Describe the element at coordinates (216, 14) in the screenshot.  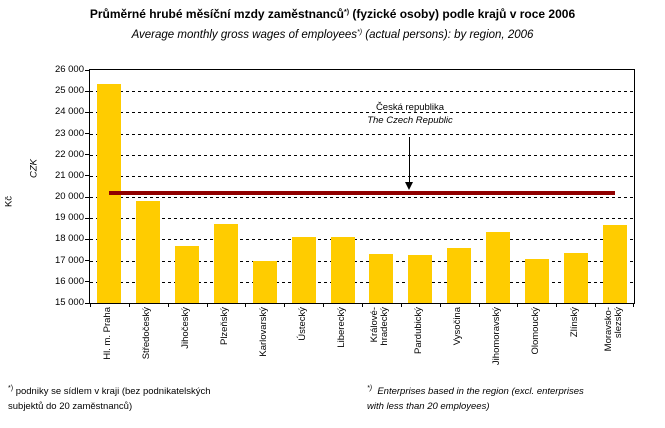
I see `chart-title-text: Průměrné hrubé měsíční mzdy zaměstnanců` at that location.